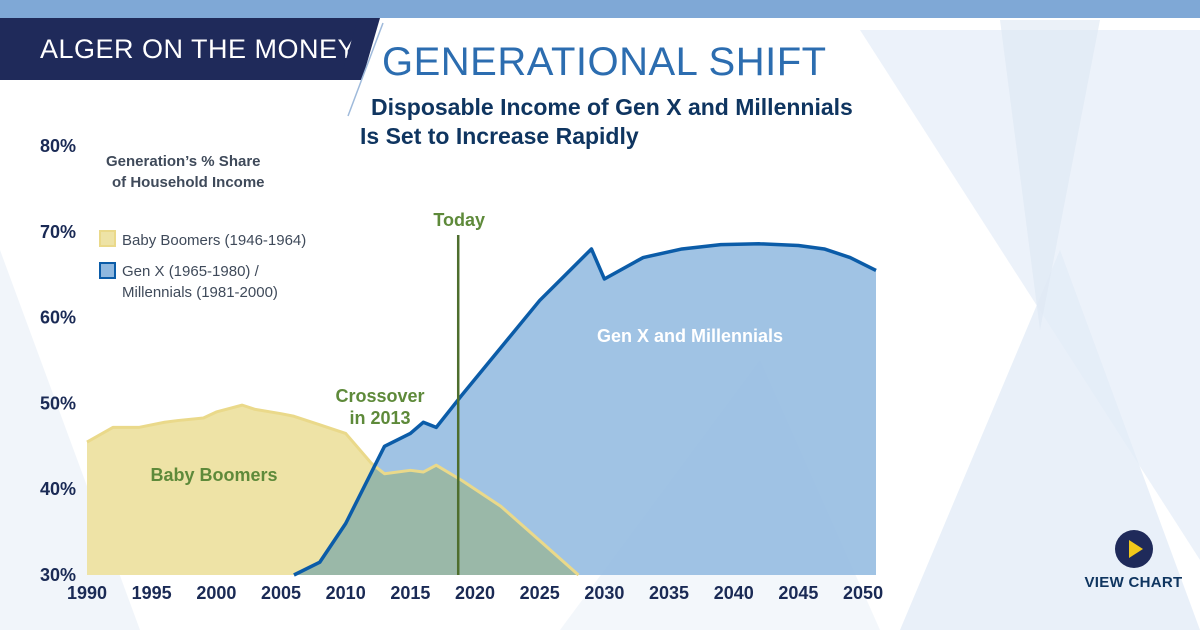  I want to click on today-label: Today, so click(459, 220).